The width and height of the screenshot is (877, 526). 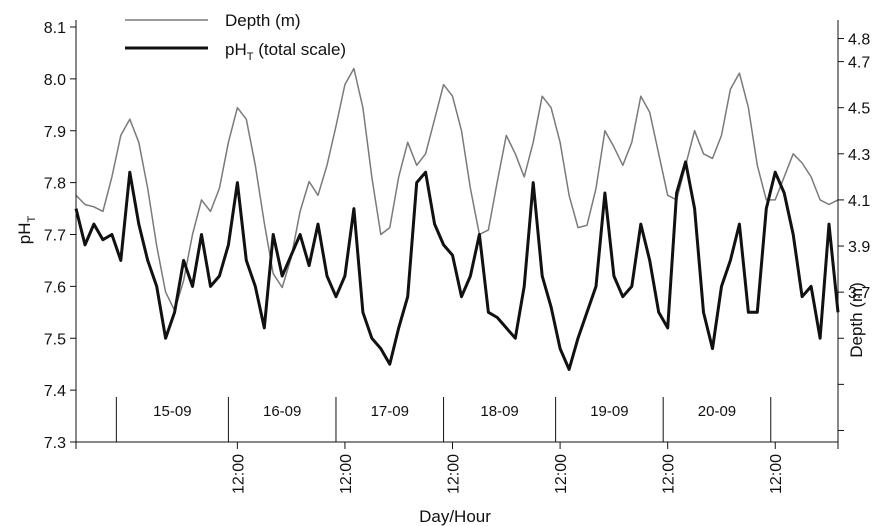 I want to click on y2-tick-label: 3.7, so click(x=859, y=293).